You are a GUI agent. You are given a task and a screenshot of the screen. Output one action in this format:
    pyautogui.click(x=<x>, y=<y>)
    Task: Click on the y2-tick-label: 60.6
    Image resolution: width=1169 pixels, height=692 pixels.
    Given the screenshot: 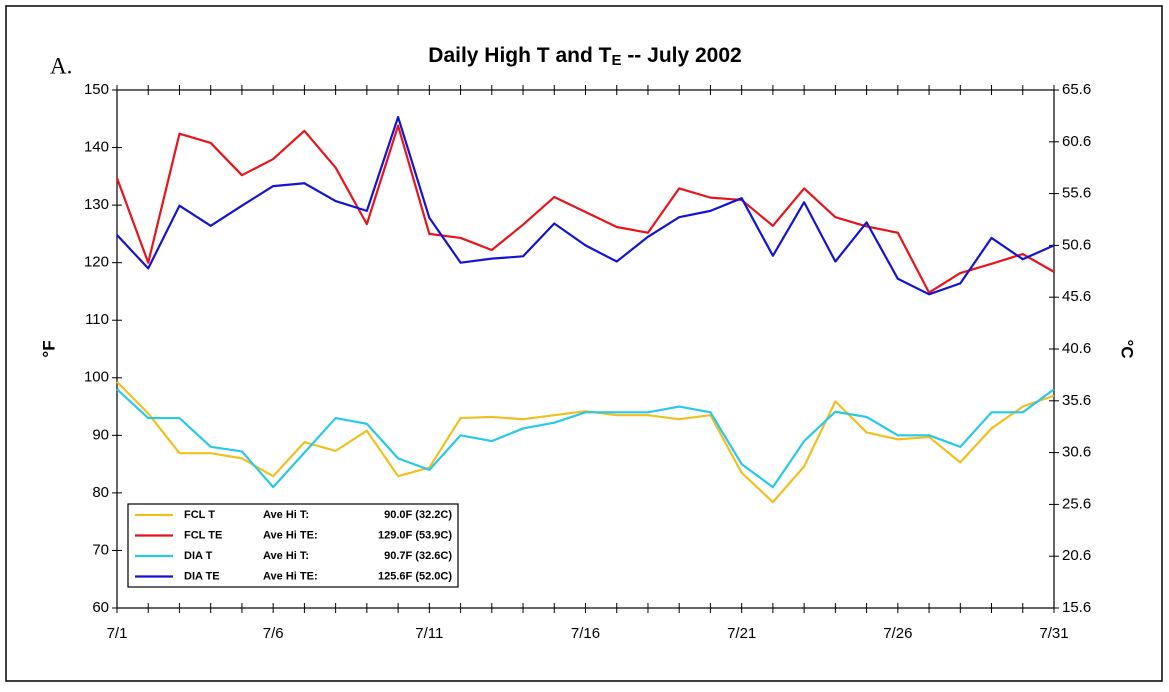 What is the action you would take?
    pyautogui.click(x=1076, y=141)
    